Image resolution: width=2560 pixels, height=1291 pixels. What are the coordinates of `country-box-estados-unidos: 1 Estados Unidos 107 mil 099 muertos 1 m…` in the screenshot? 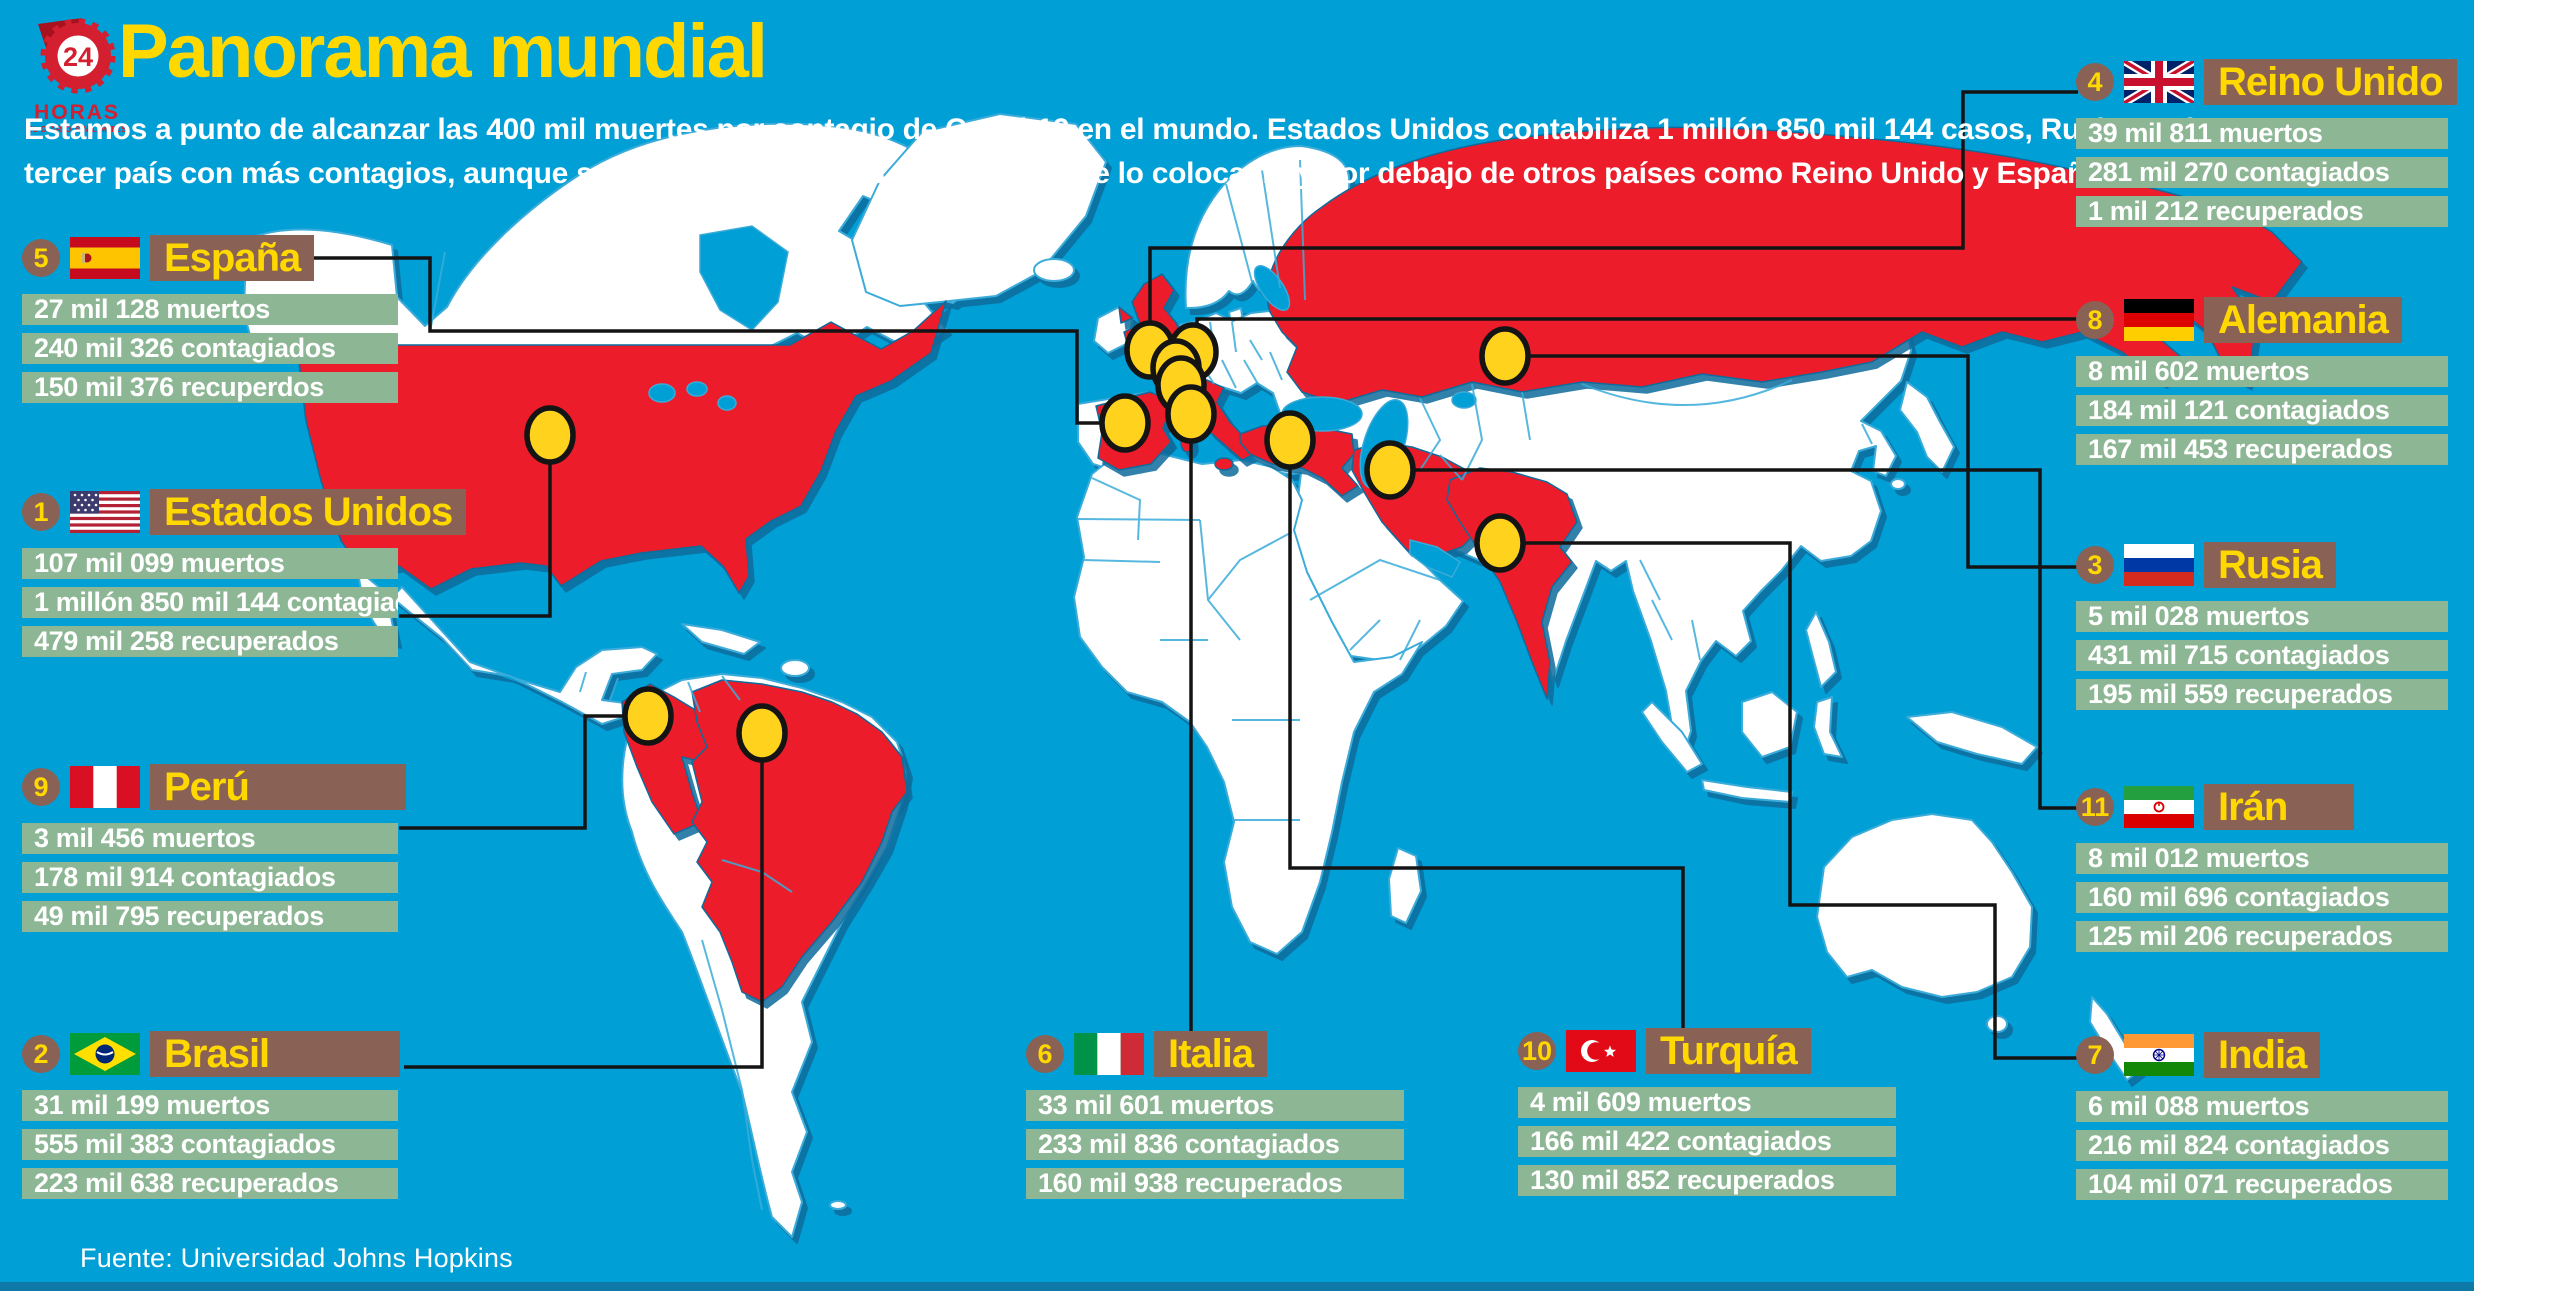 It's located at (244, 572).